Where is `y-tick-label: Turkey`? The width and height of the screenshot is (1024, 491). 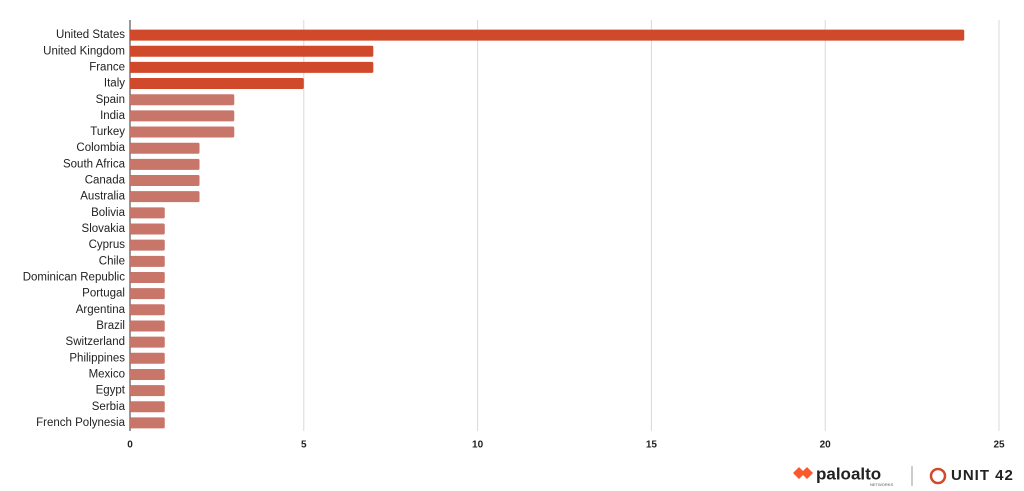 y-tick-label: Turkey is located at coordinates (107, 132).